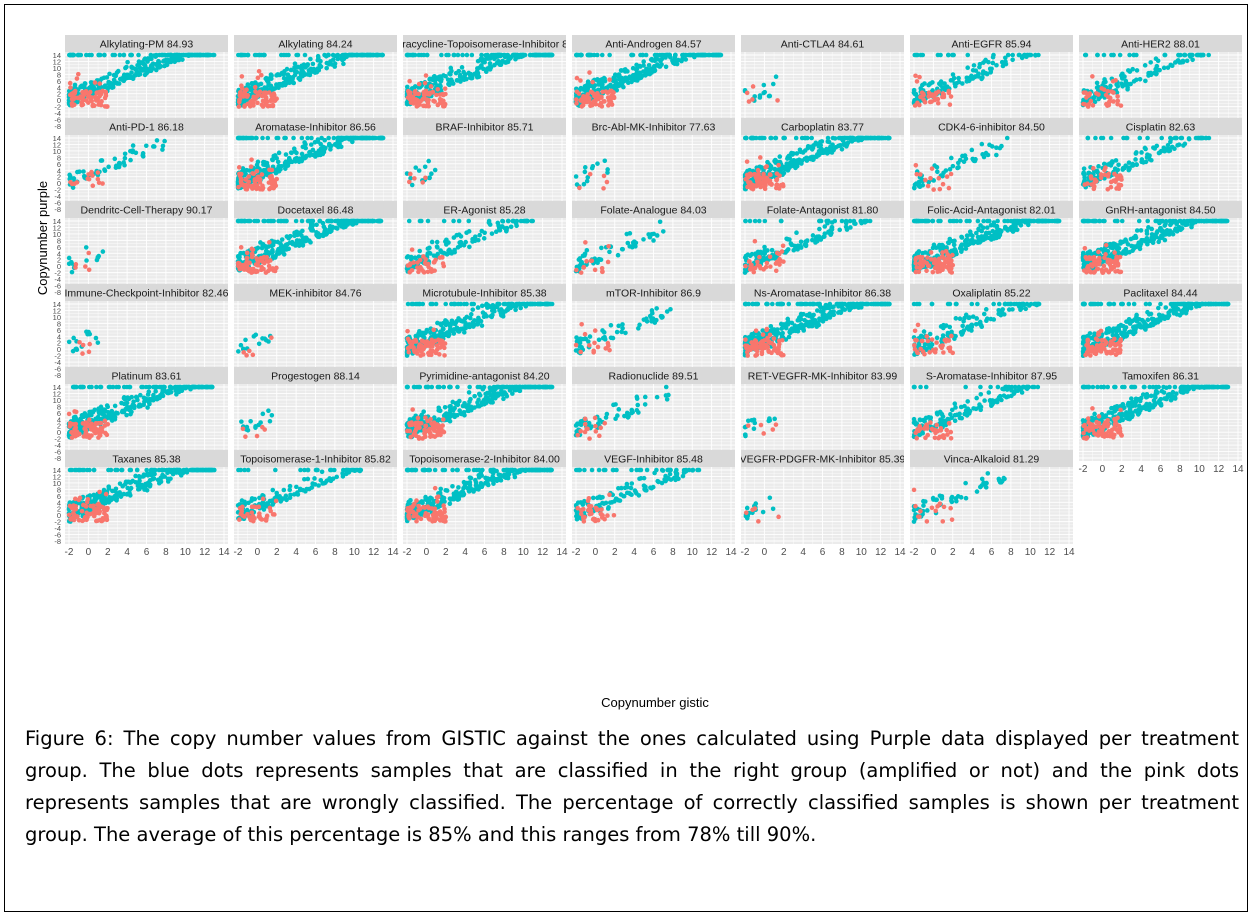 Image resolution: width=1254 pixels, height=919 pixels. I want to click on facet-title: Dendritc-Cell-Therapy 90.17, so click(147, 211).